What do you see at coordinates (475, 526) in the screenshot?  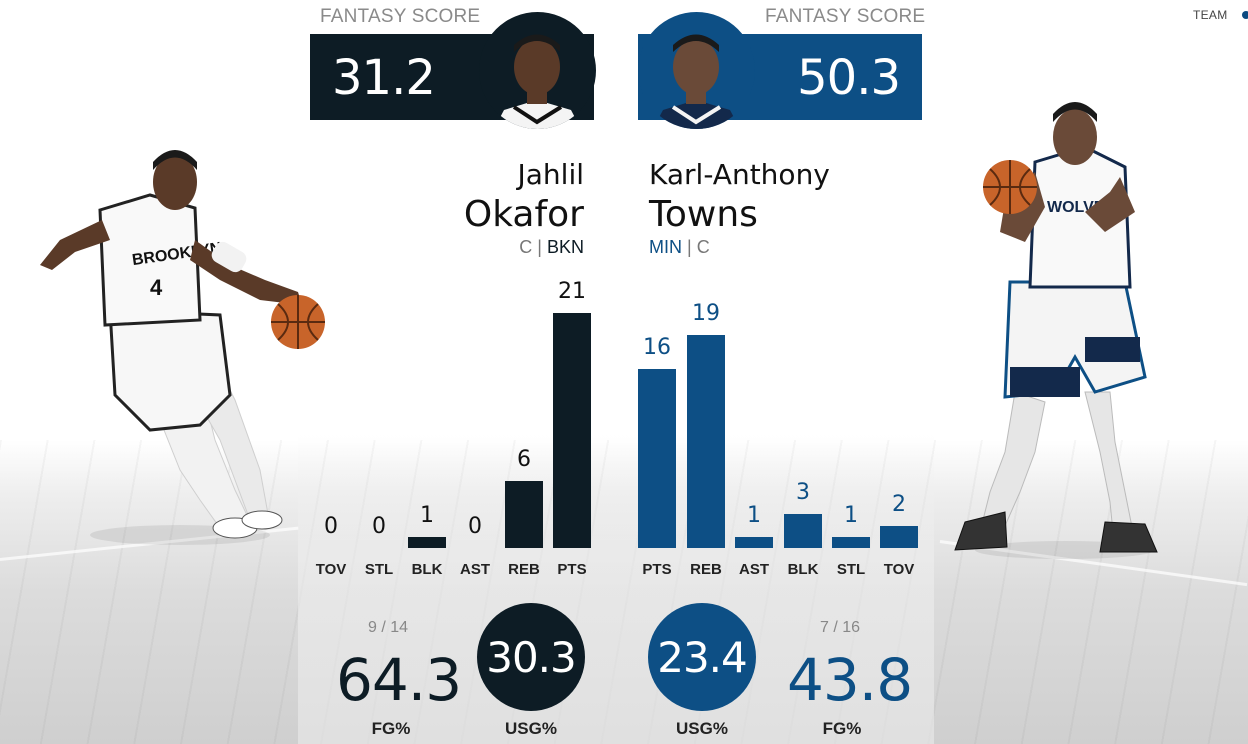 I see `left-bar-value-ast: 0` at bounding box center [475, 526].